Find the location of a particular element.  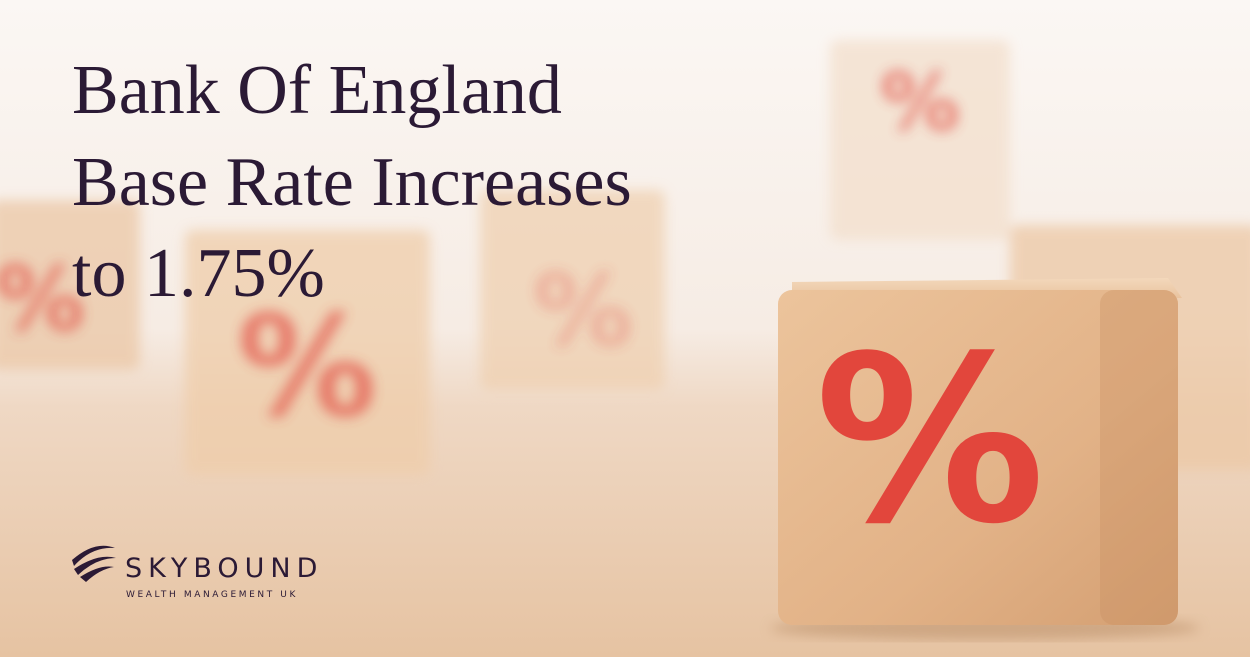

headline-line: Base Rate Increases is located at coordinates (352, 182).